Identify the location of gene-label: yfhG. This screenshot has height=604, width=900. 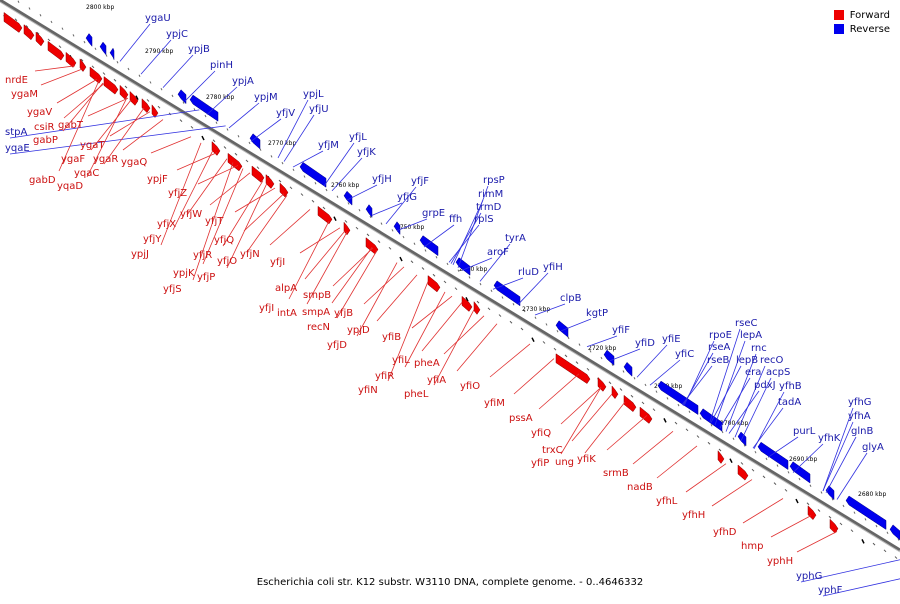
(860, 402).